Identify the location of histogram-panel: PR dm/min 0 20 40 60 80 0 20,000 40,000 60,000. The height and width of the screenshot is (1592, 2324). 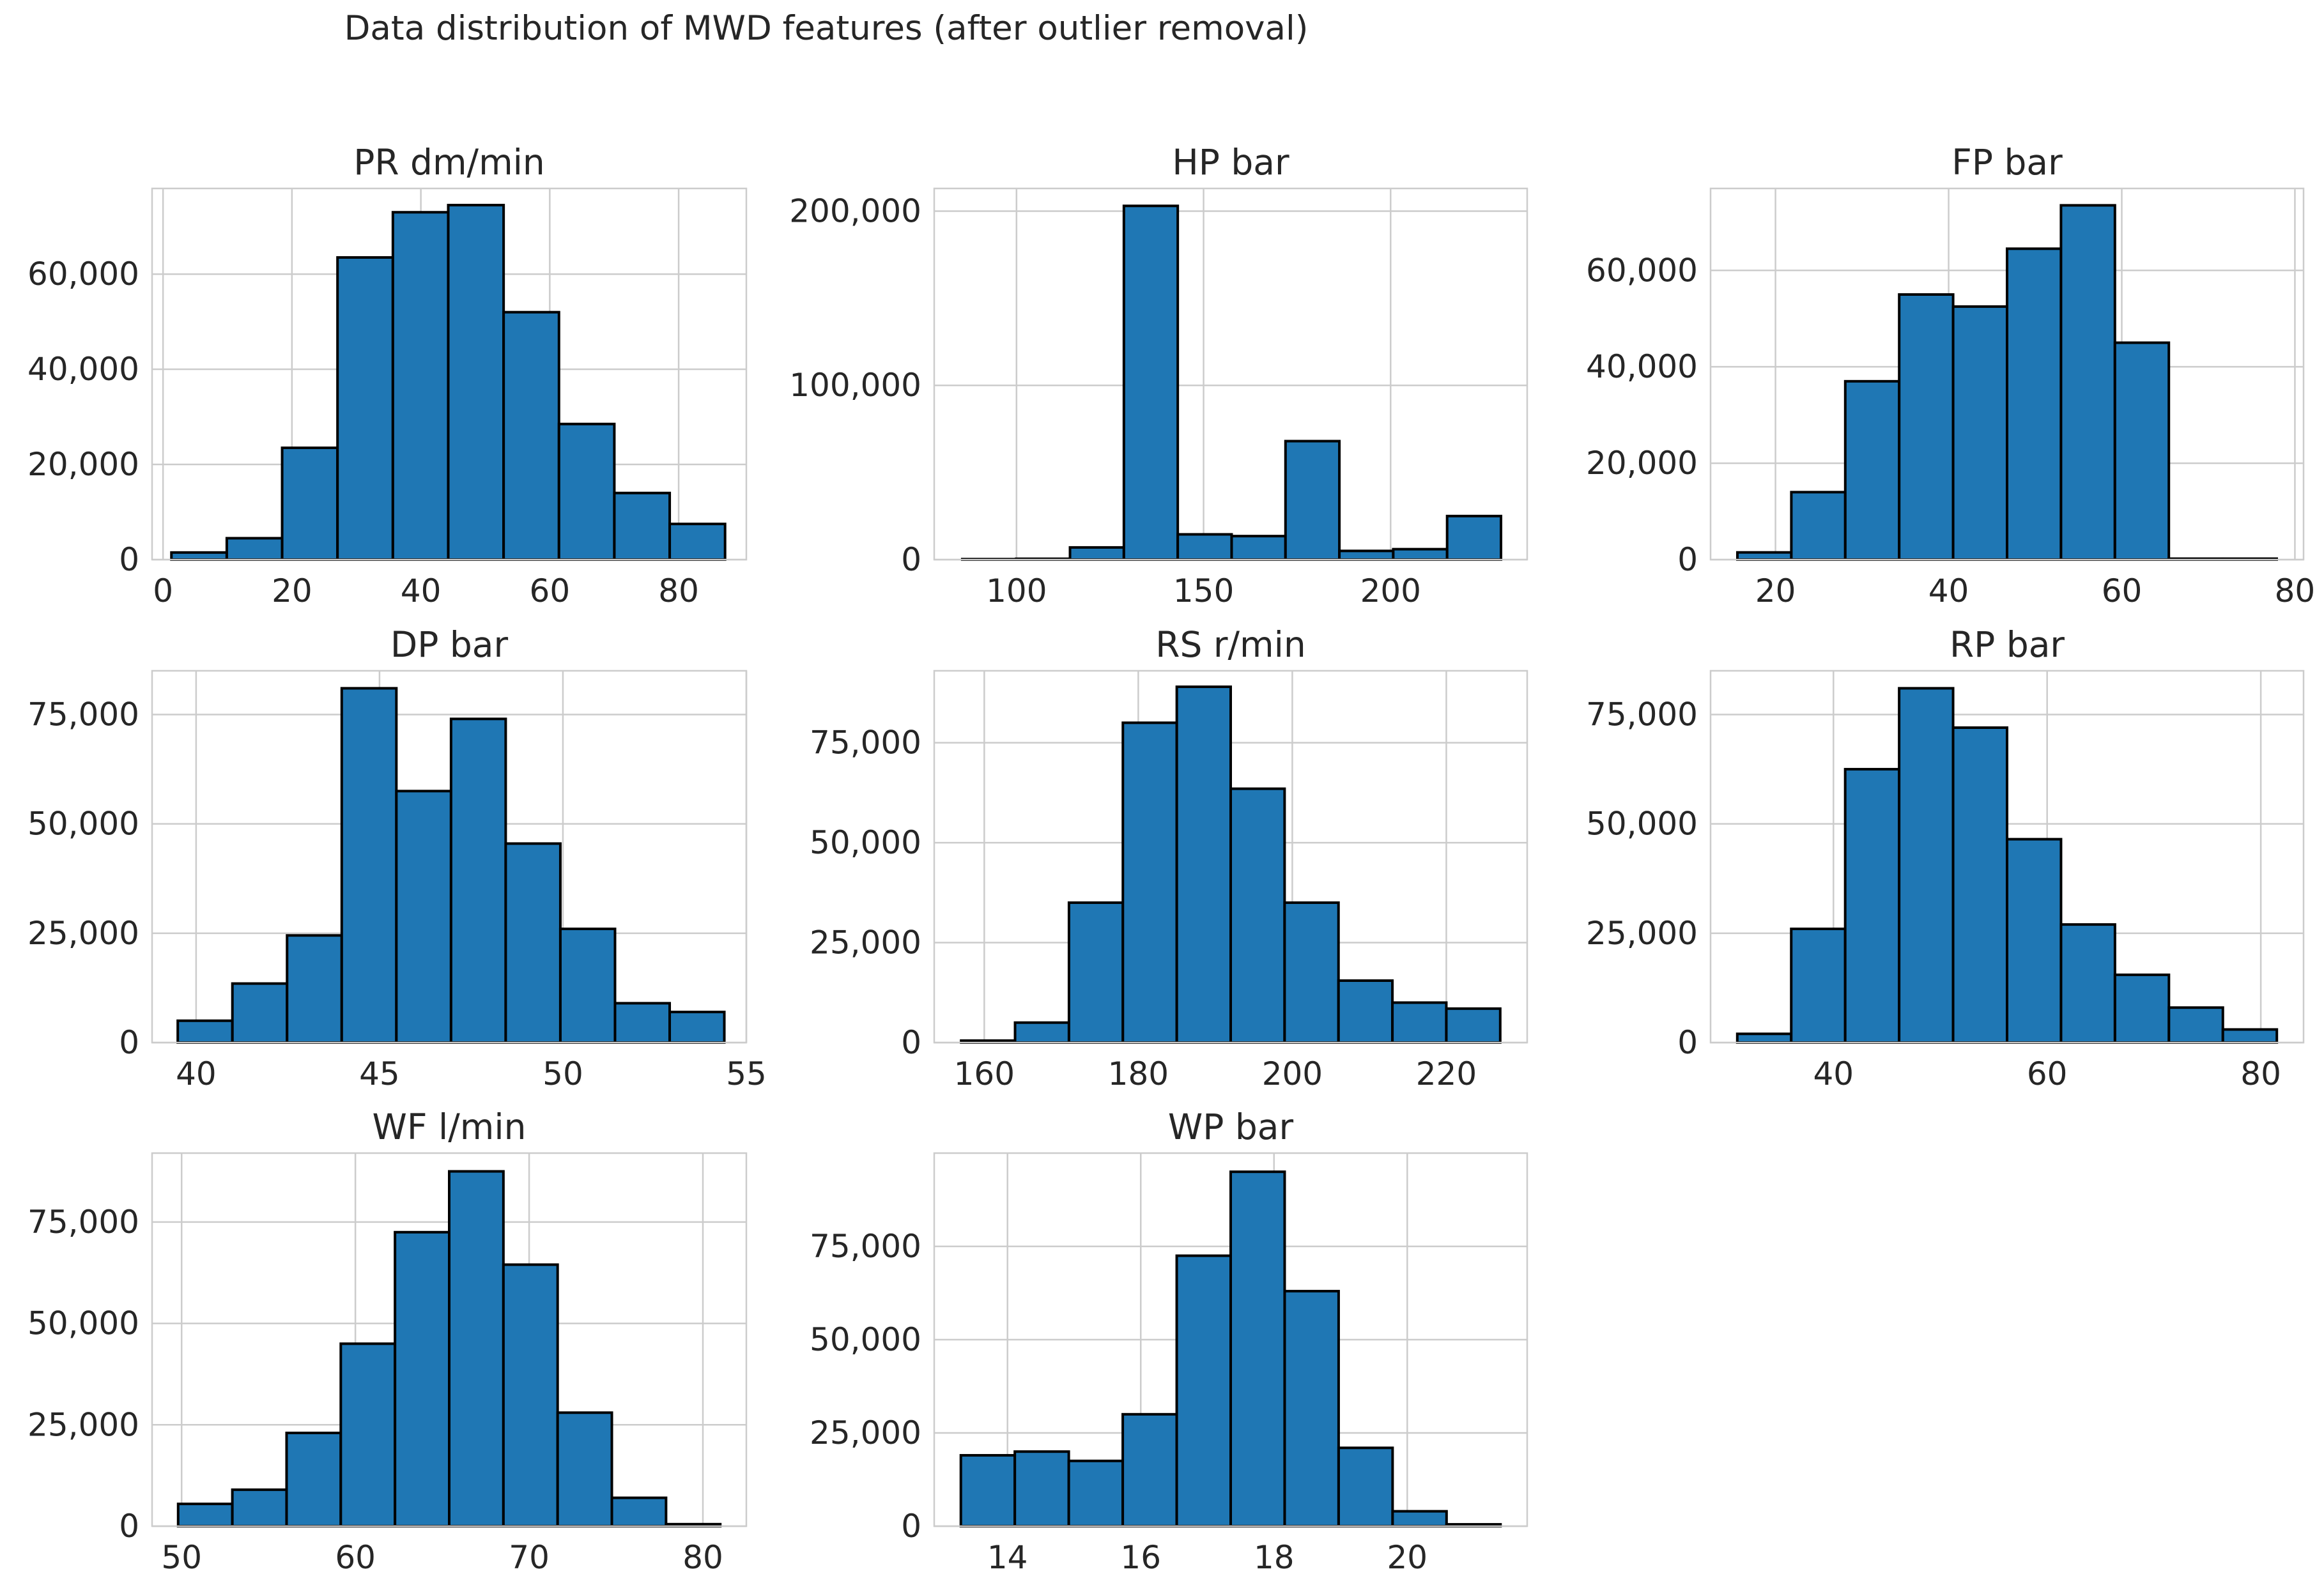
(387, 375).